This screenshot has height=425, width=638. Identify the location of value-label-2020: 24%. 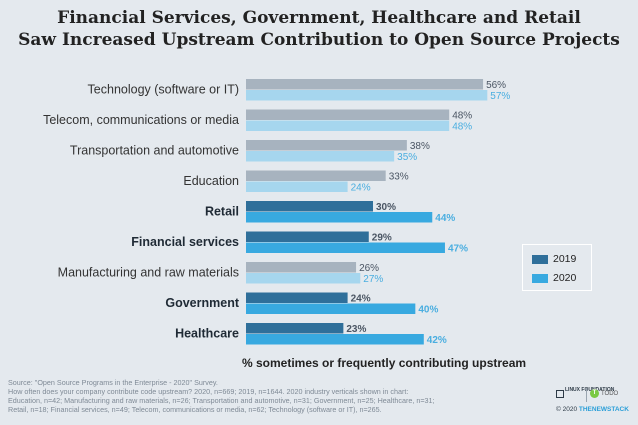
(361, 188).